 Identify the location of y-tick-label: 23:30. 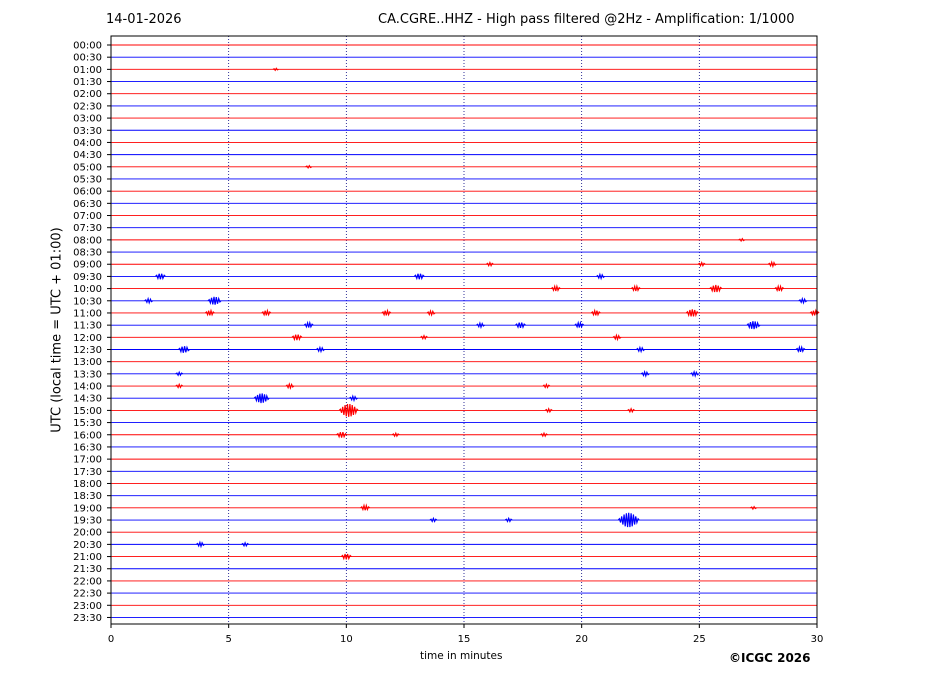
(87, 618).